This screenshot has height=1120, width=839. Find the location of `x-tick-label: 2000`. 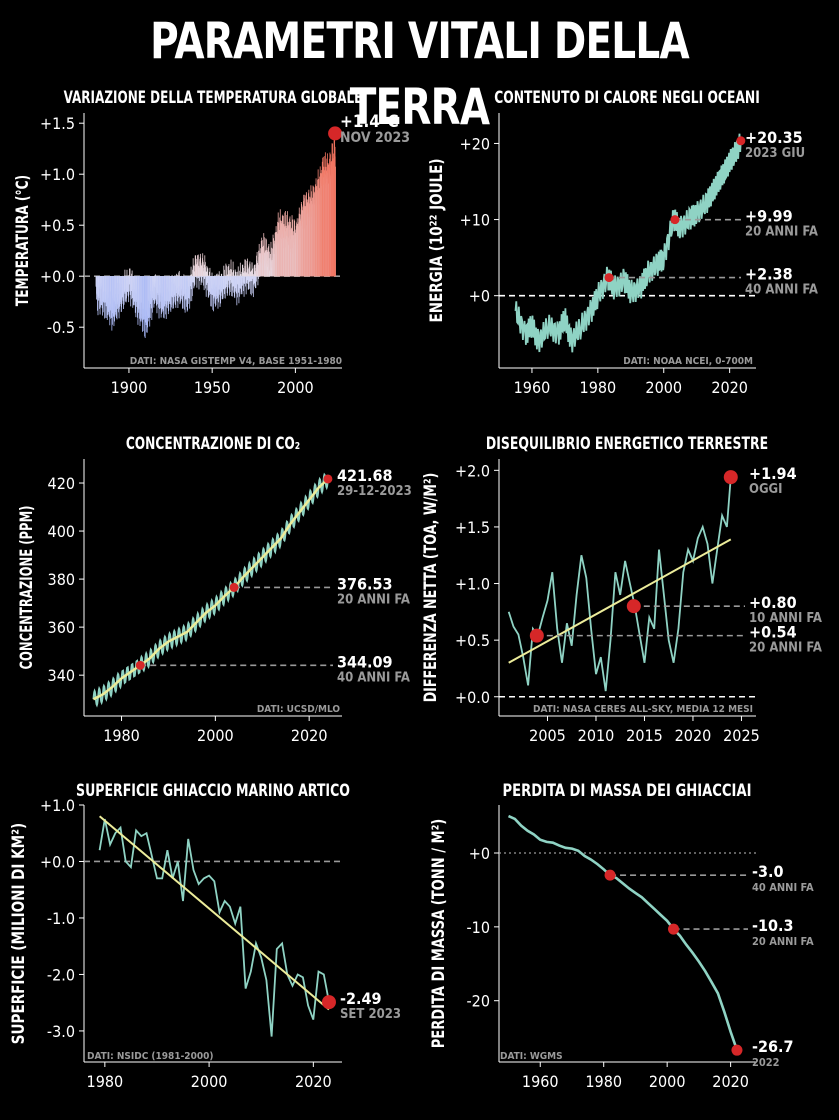

x-tick-label: 2000 is located at coordinates (663, 387).